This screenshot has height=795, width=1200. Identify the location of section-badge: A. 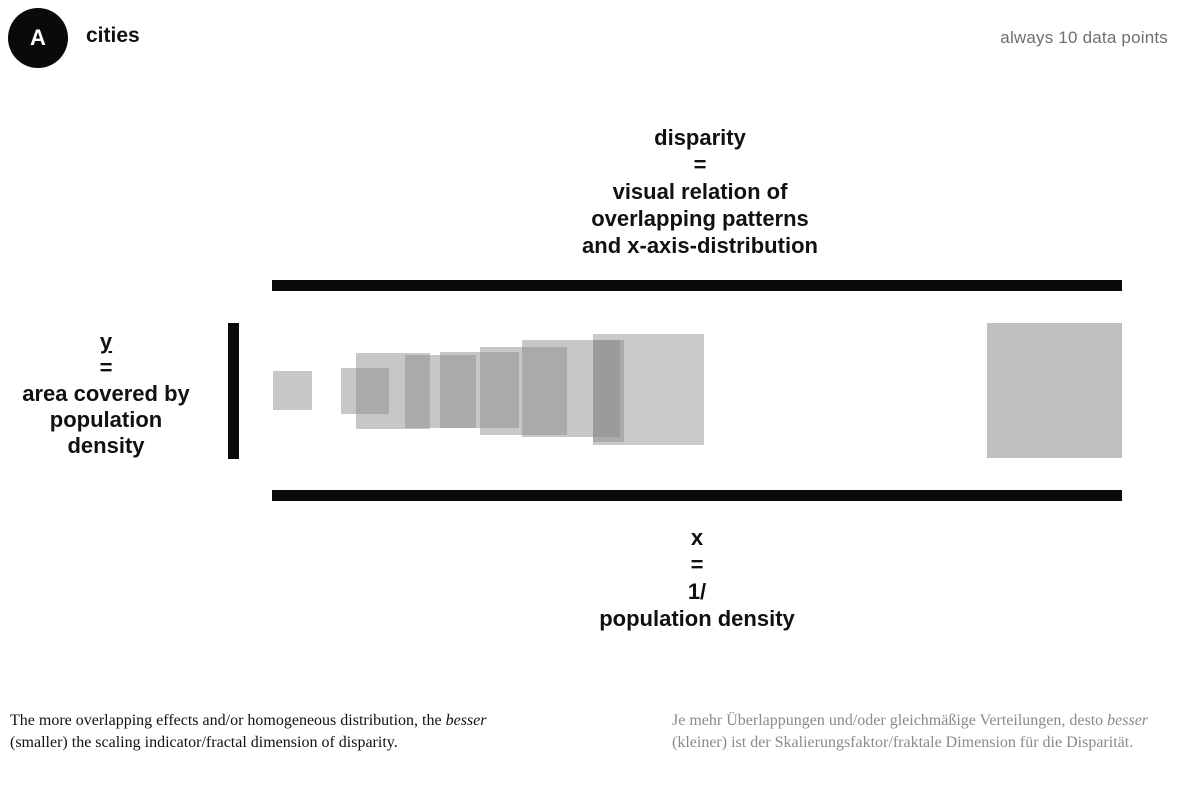
(38, 38).